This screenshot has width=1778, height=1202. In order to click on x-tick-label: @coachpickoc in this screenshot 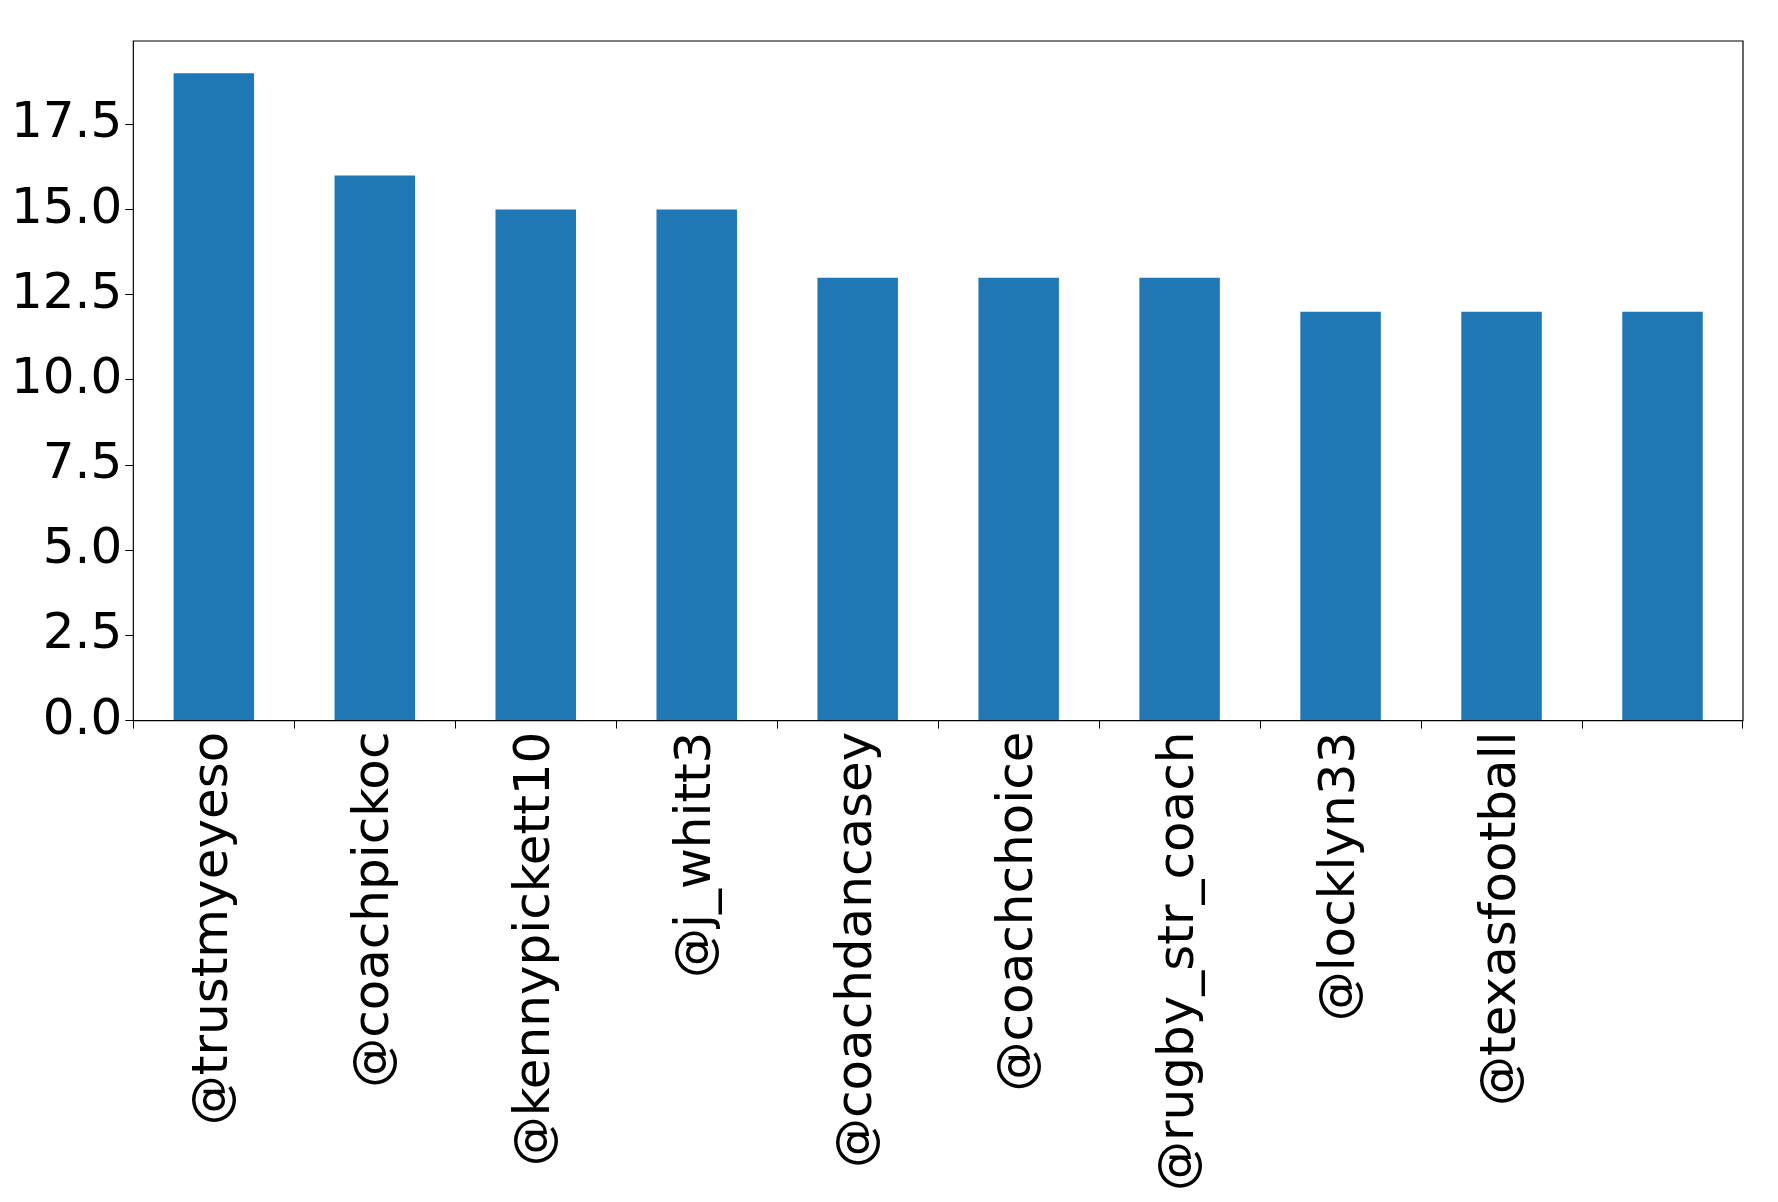, I will do `click(370, 909)`.